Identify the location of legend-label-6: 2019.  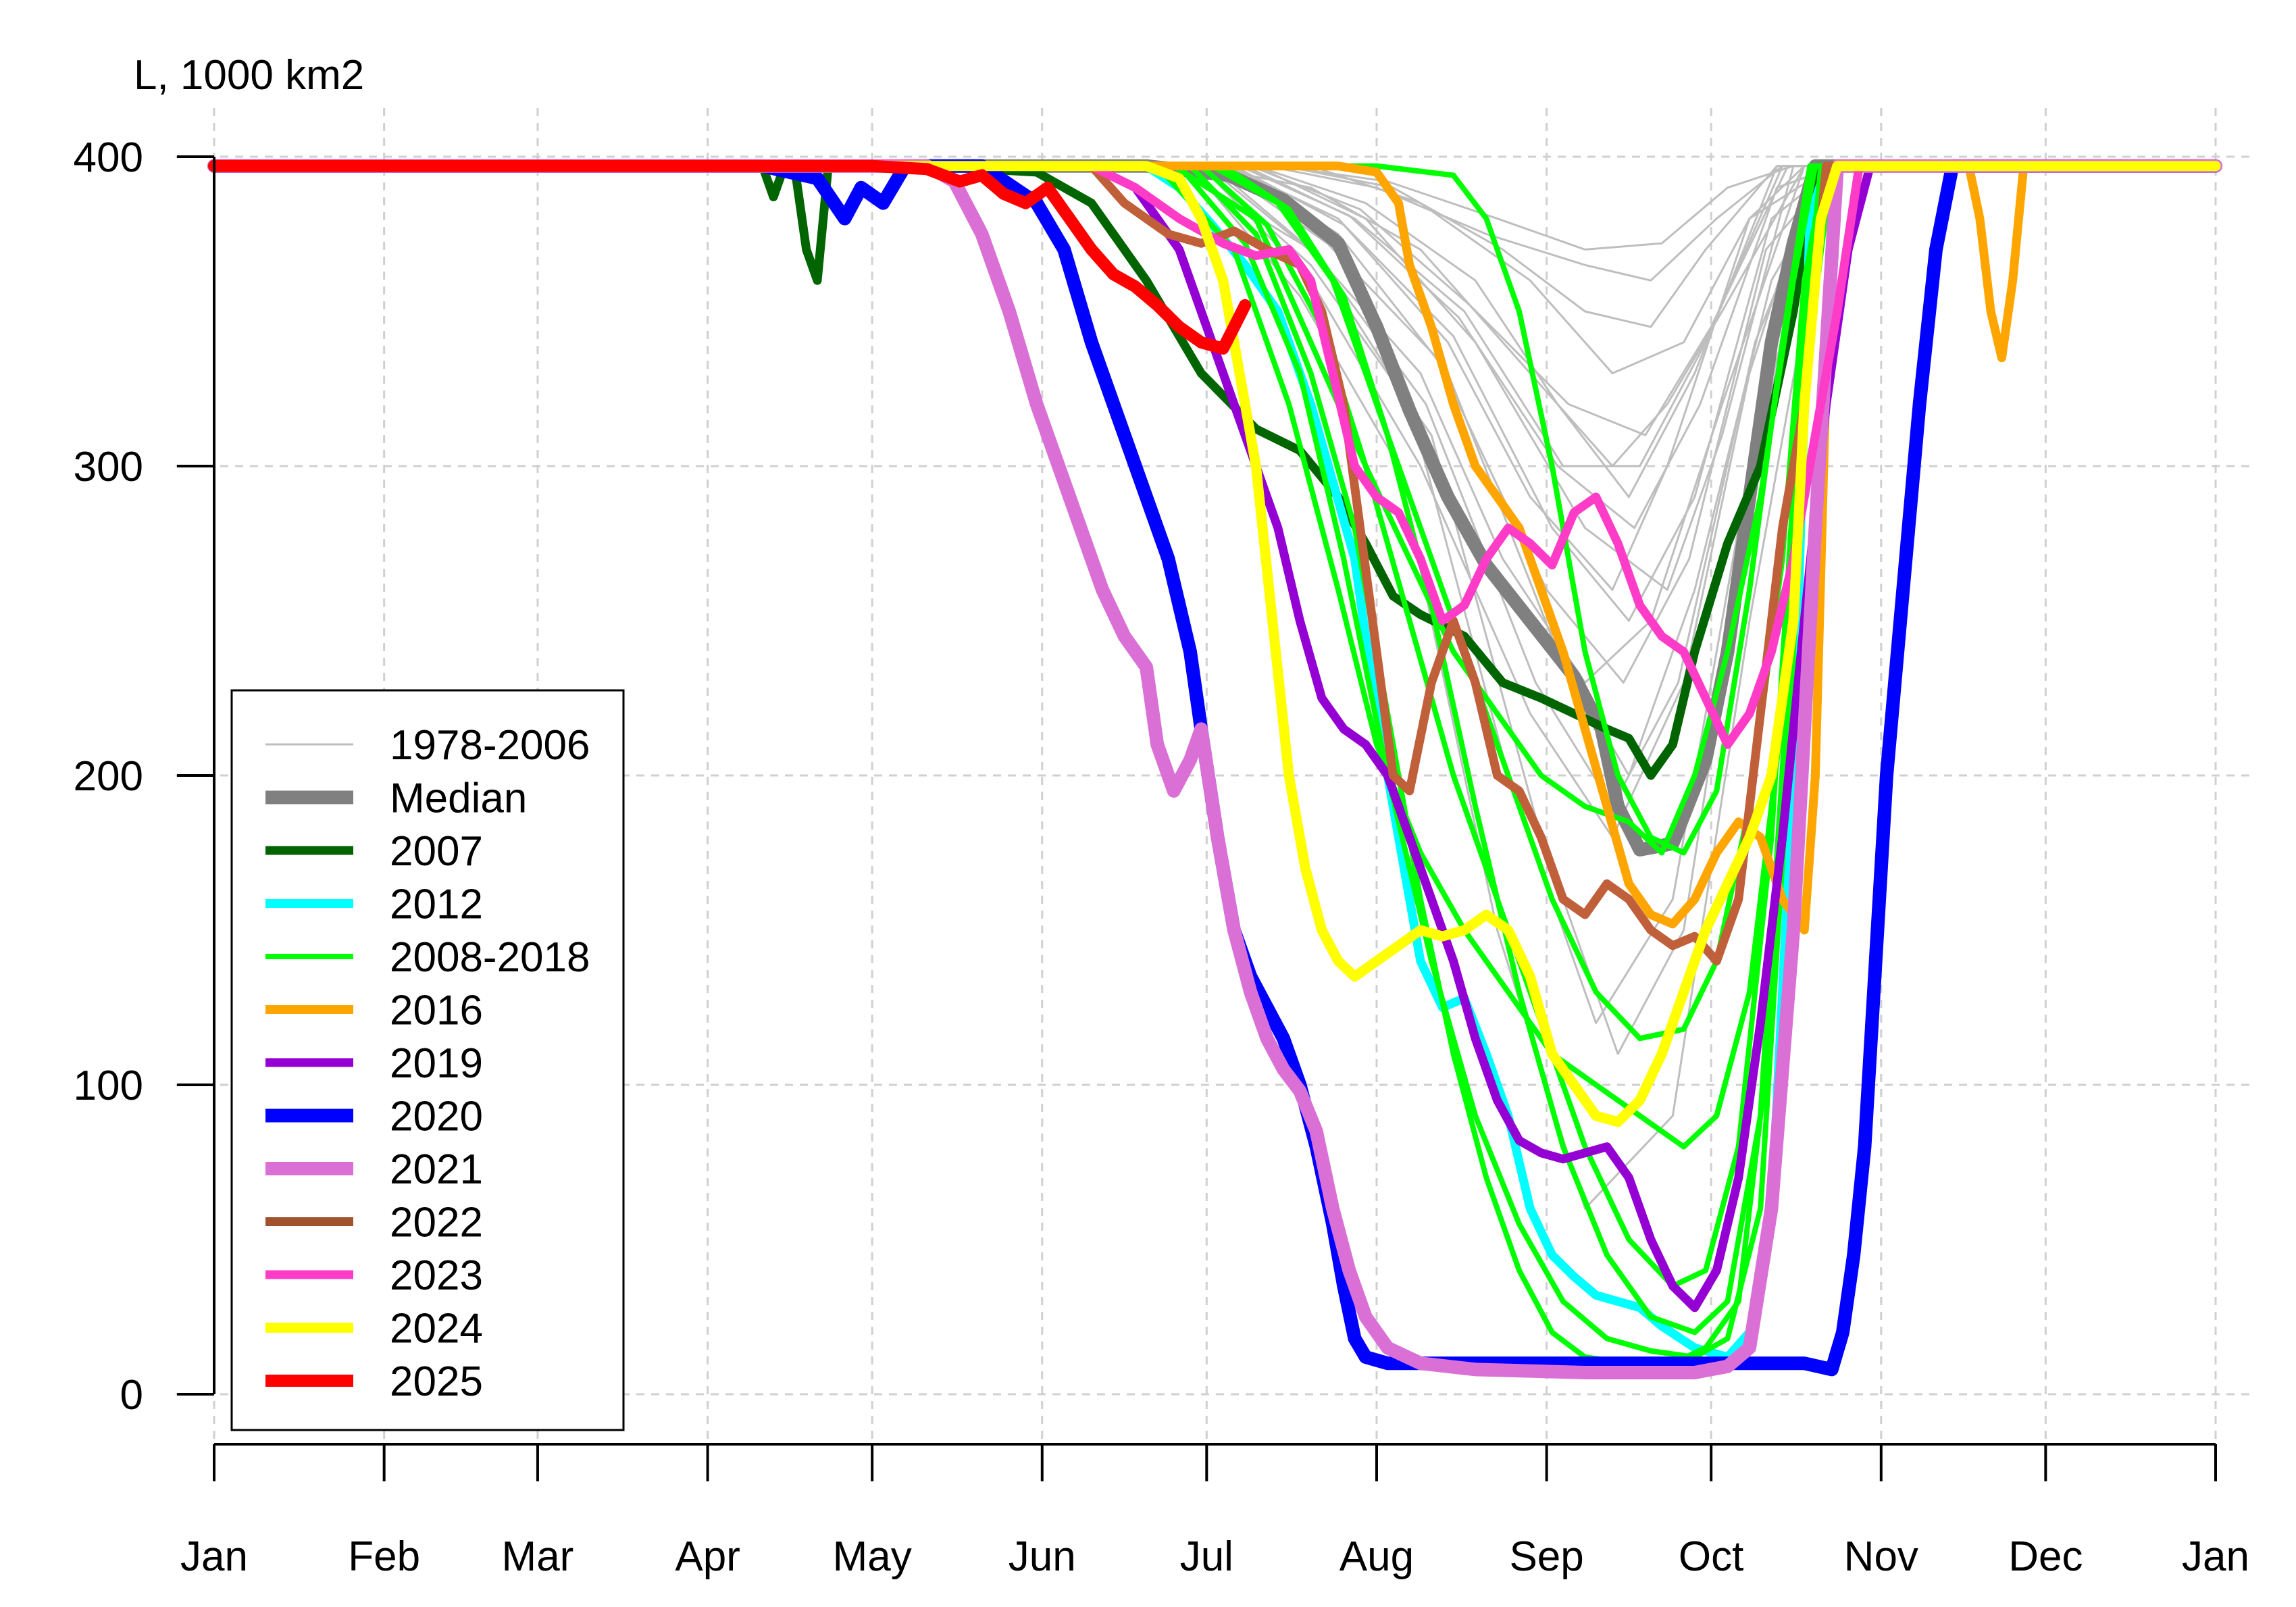
(436, 1063).